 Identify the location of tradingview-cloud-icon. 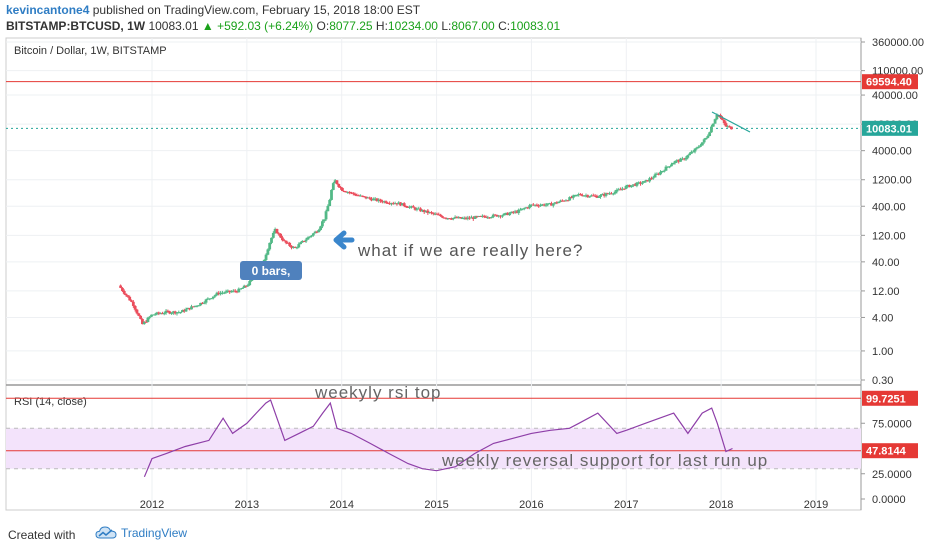
(106, 532).